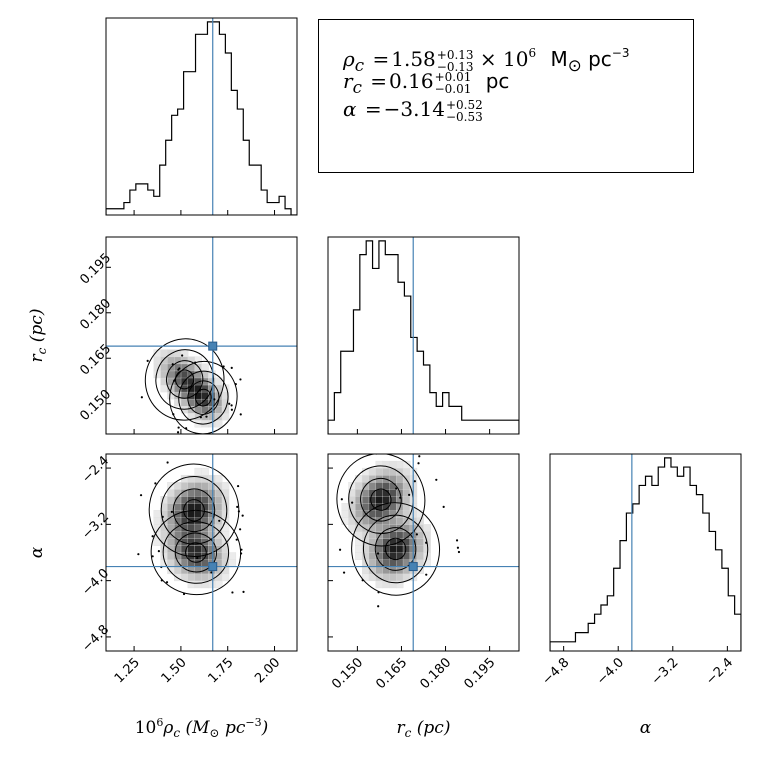 The width and height of the screenshot is (760, 760). Describe the element at coordinates (201, 336) in the screenshot. I see `joint-rc-vs-rho` at that location.